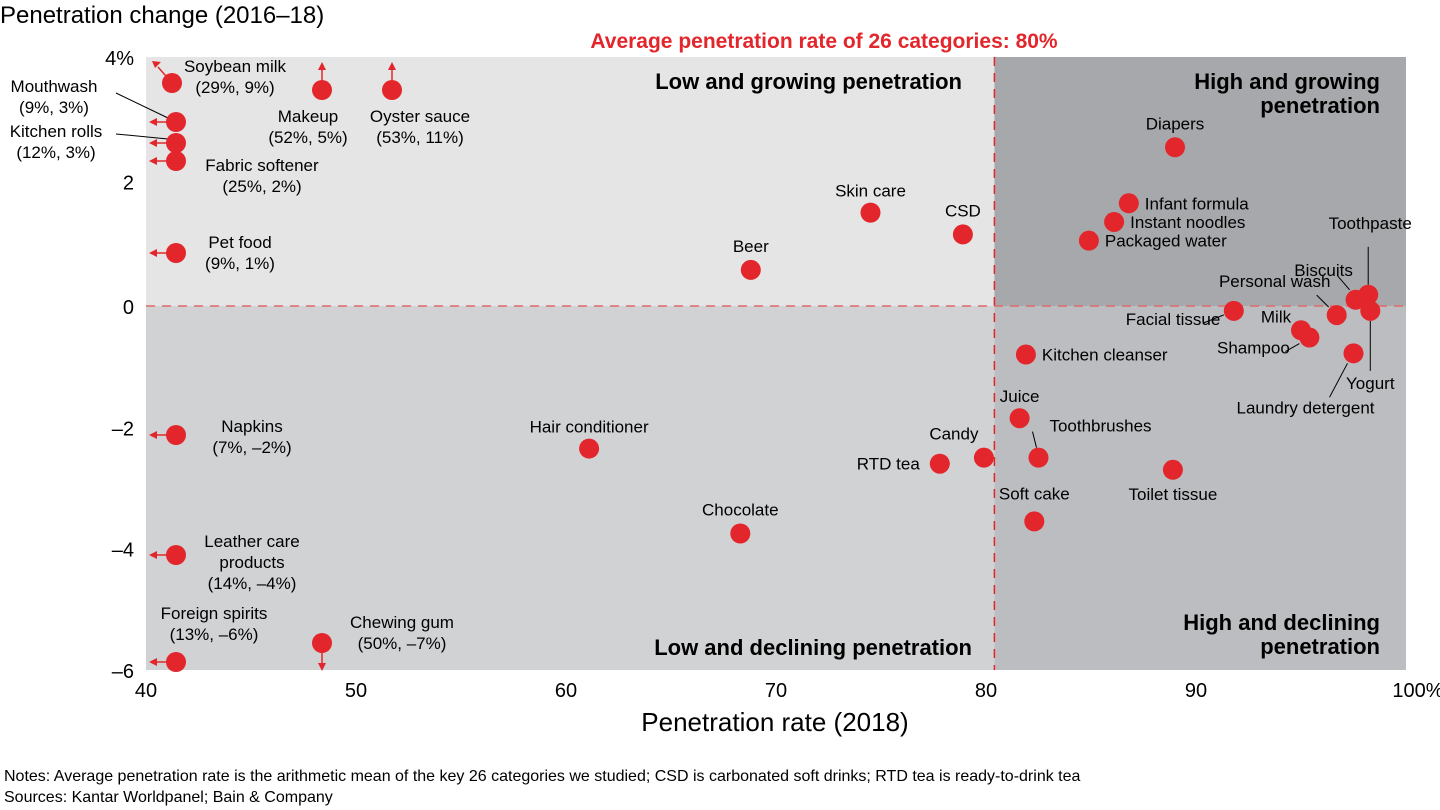 This screenshot has height=810, width=1440. Describe the element at coordinates (1173, 319) in the screenshot. I see `point-label: Facial tissue` at that location.